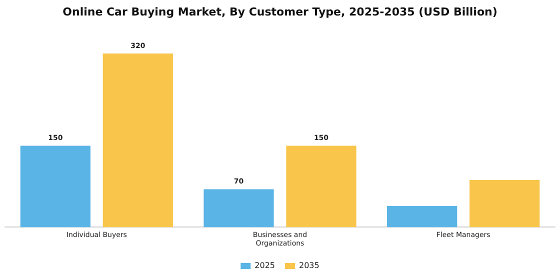  Describe the element at coordinates (280, 11) in the screenshot. I see `chart-title: Online Car Buying Market, By Customer Type, 2025-2035 (USD Billion)` at that location.